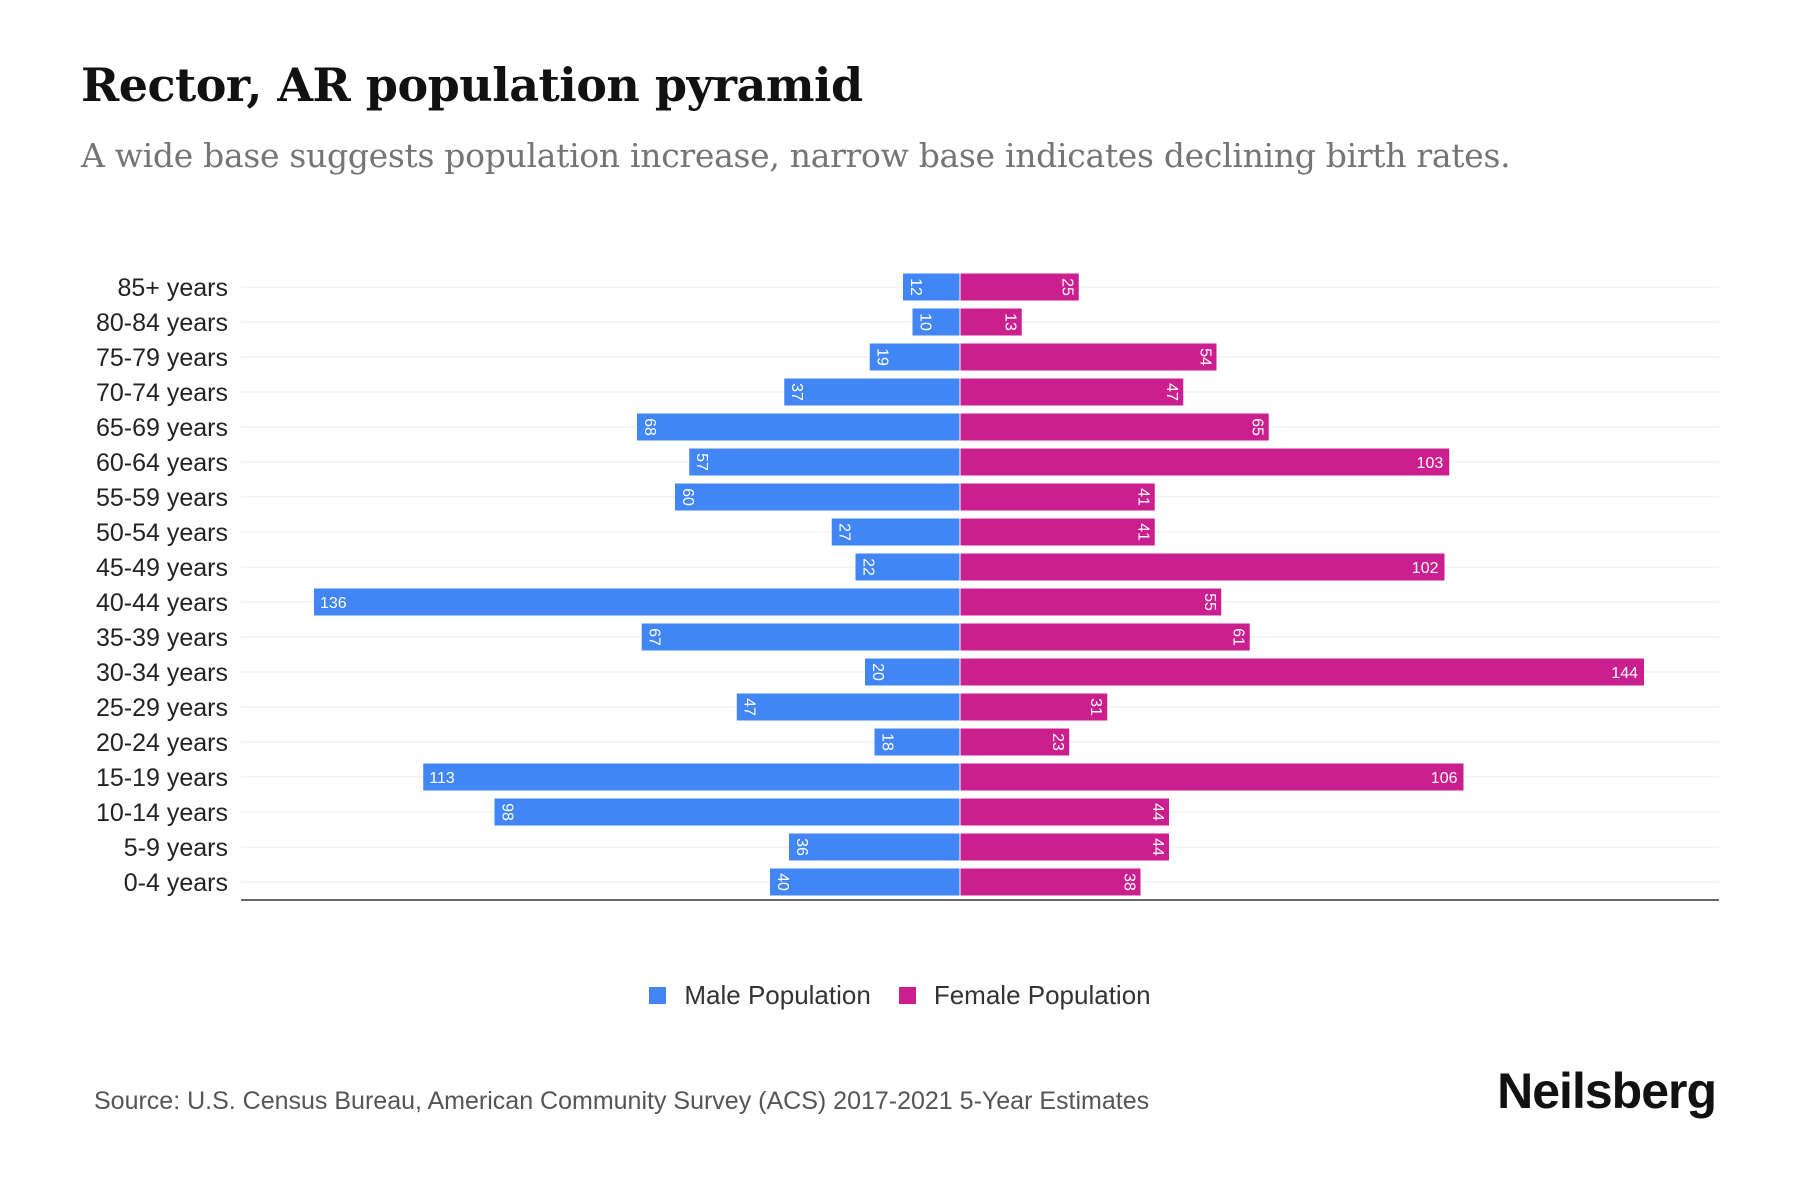  I want to click on y-tick-label: 35-39 years, so click(162, 638).